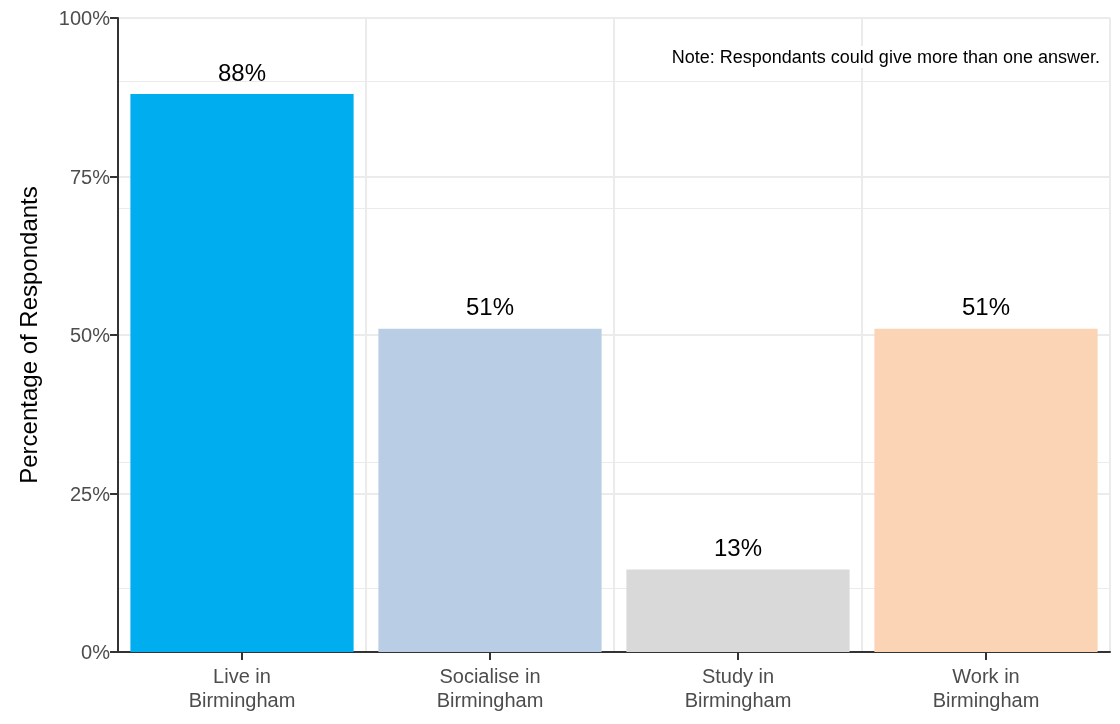 The height and width of the screenshot is (724, 1120). I want to click on y-tick-label: 75%, so click(90, 176).